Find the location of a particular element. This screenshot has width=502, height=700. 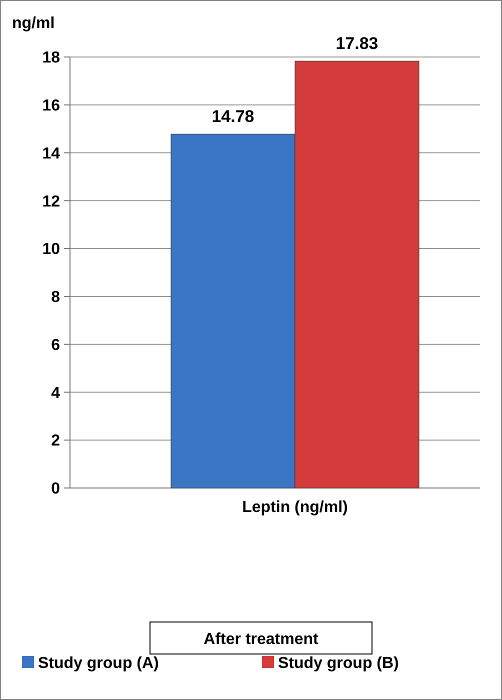

y-axis-title: ng/ml is located at coordinates (33, 23).